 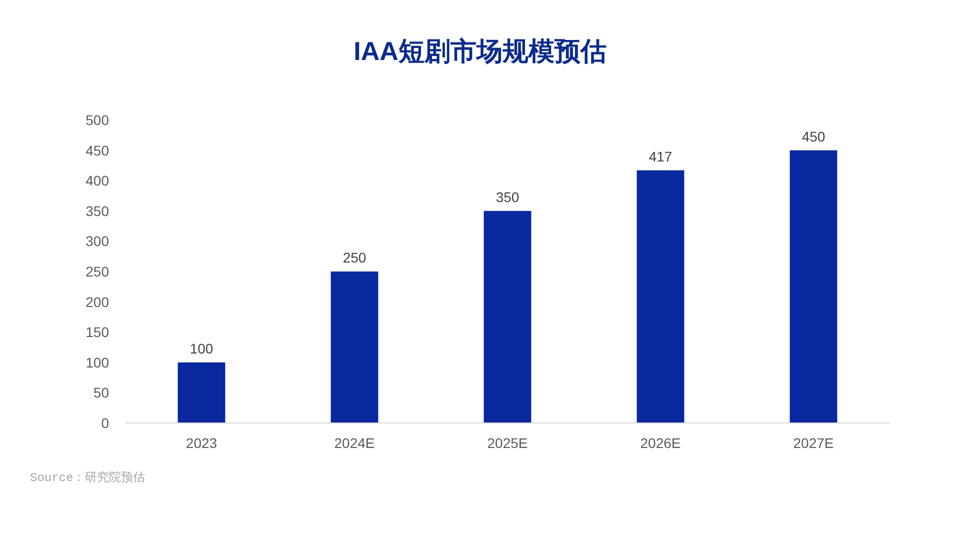 What do you see at coordinates (98, 362) in the screenshot?
I see `y-tick-label: 100` at bounding box center [98, 362].